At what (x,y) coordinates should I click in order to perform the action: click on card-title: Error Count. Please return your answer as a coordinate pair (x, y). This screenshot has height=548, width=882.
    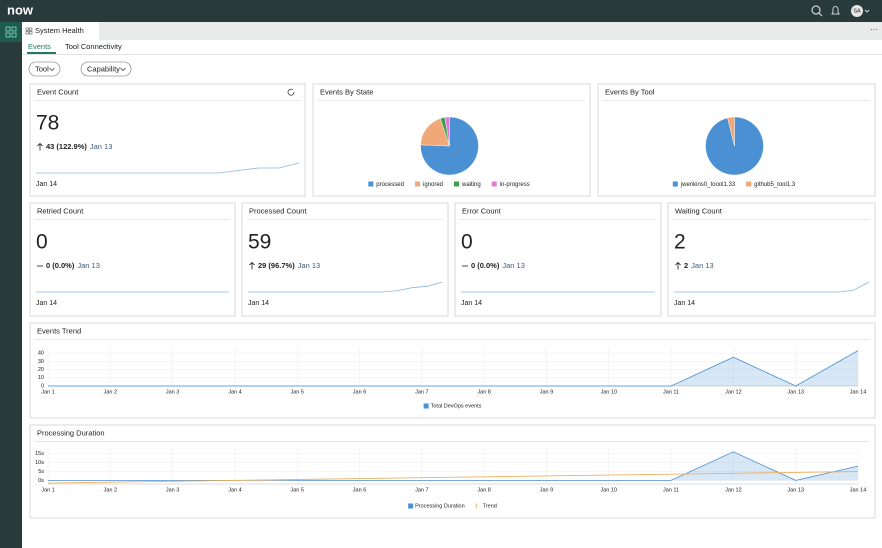
    Looking at the image, I should click on (482, 210).